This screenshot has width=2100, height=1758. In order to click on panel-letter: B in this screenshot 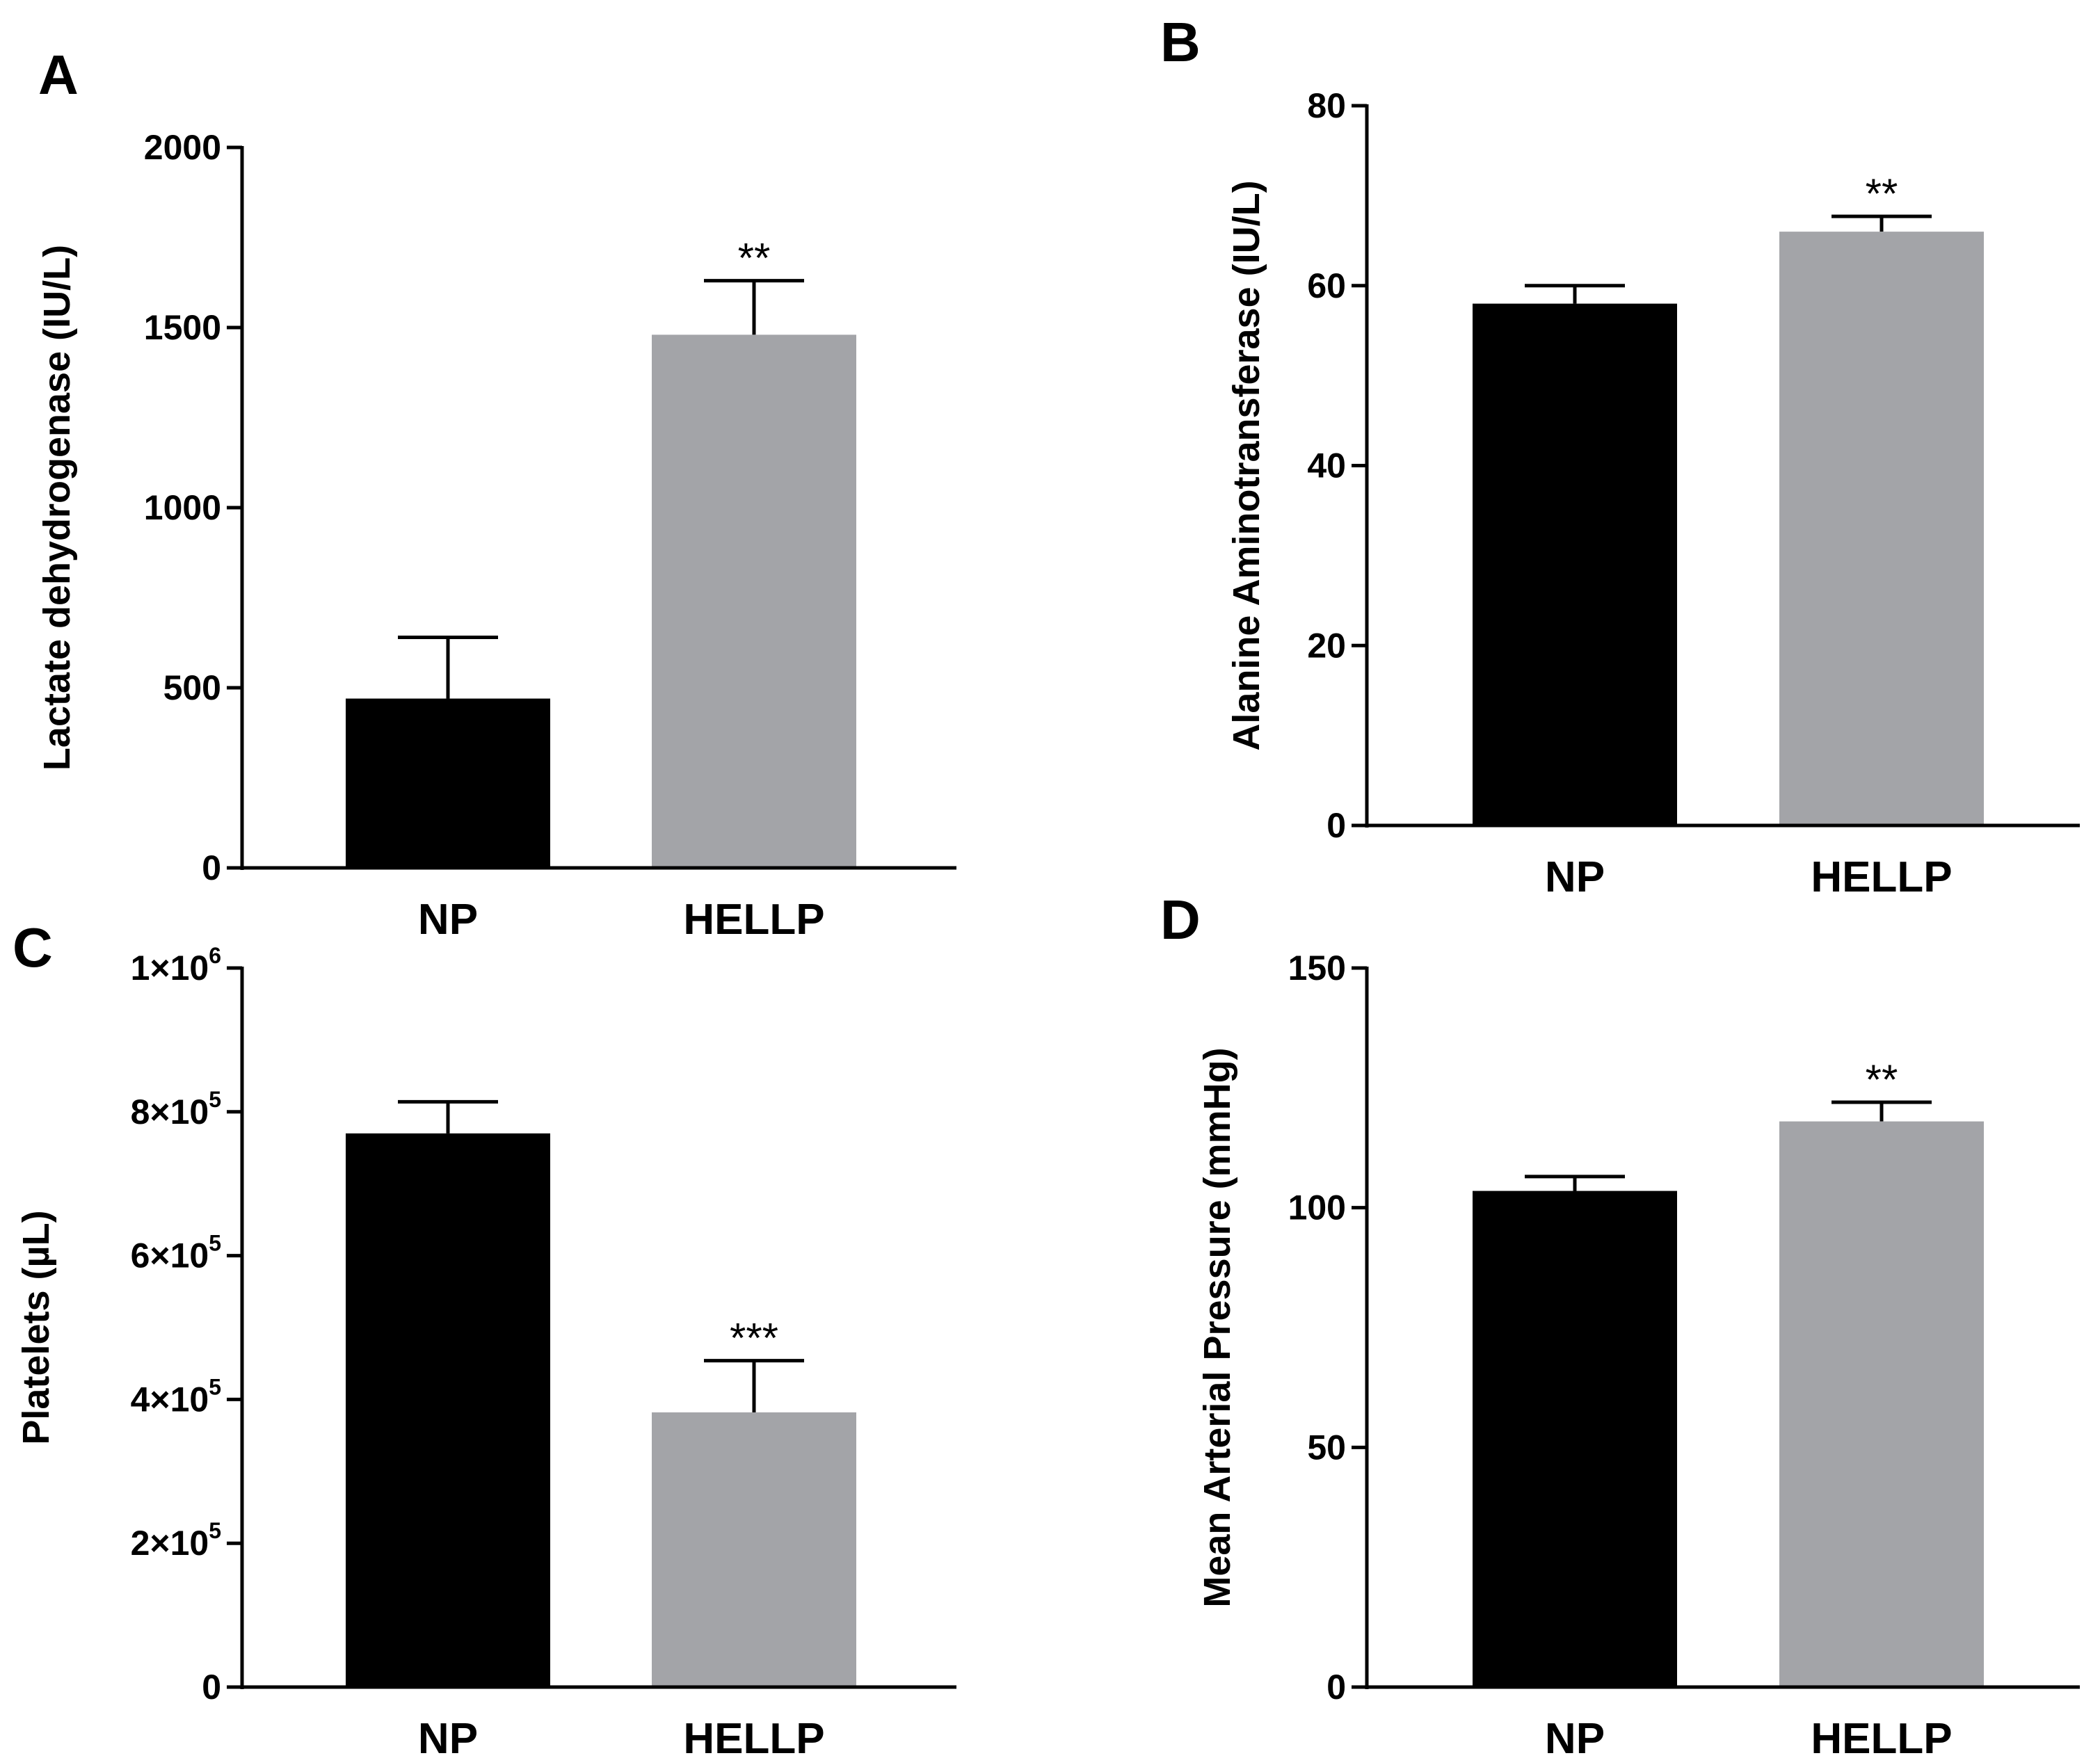, I will do `click(1180, 42)`.